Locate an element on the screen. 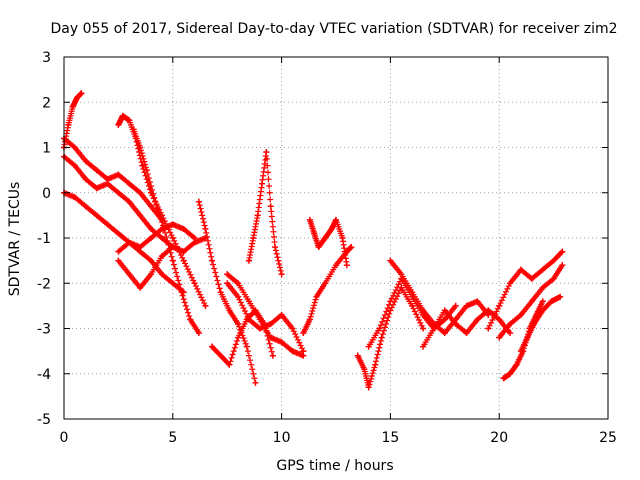 This screenshot has height=480, width=640. x-tick-label: 15 is located at coordinates (390, 438).